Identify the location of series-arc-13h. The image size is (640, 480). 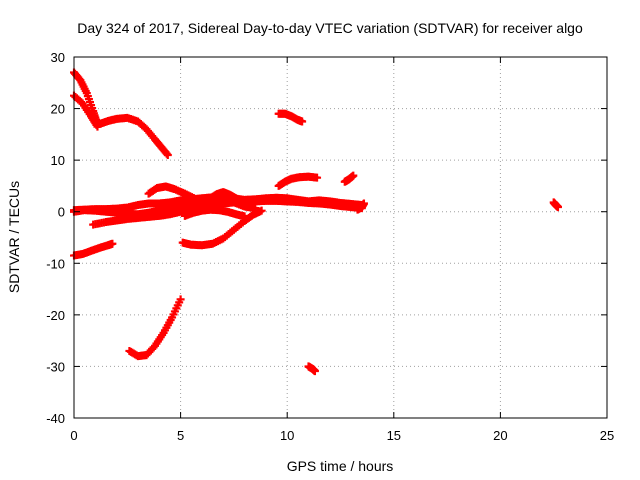
(349, 178).